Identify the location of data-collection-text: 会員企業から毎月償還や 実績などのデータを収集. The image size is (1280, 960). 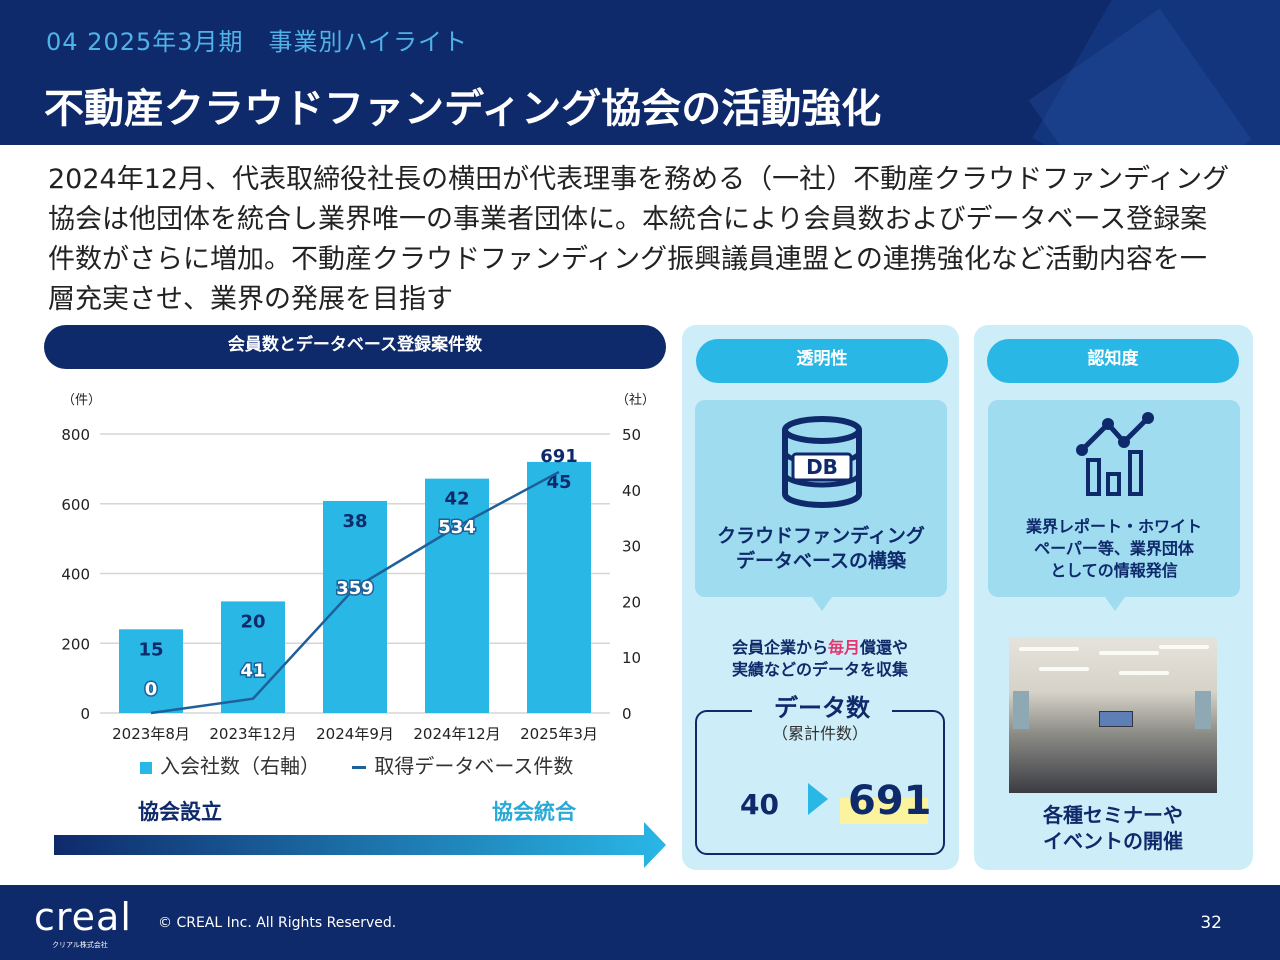
(820, 659).